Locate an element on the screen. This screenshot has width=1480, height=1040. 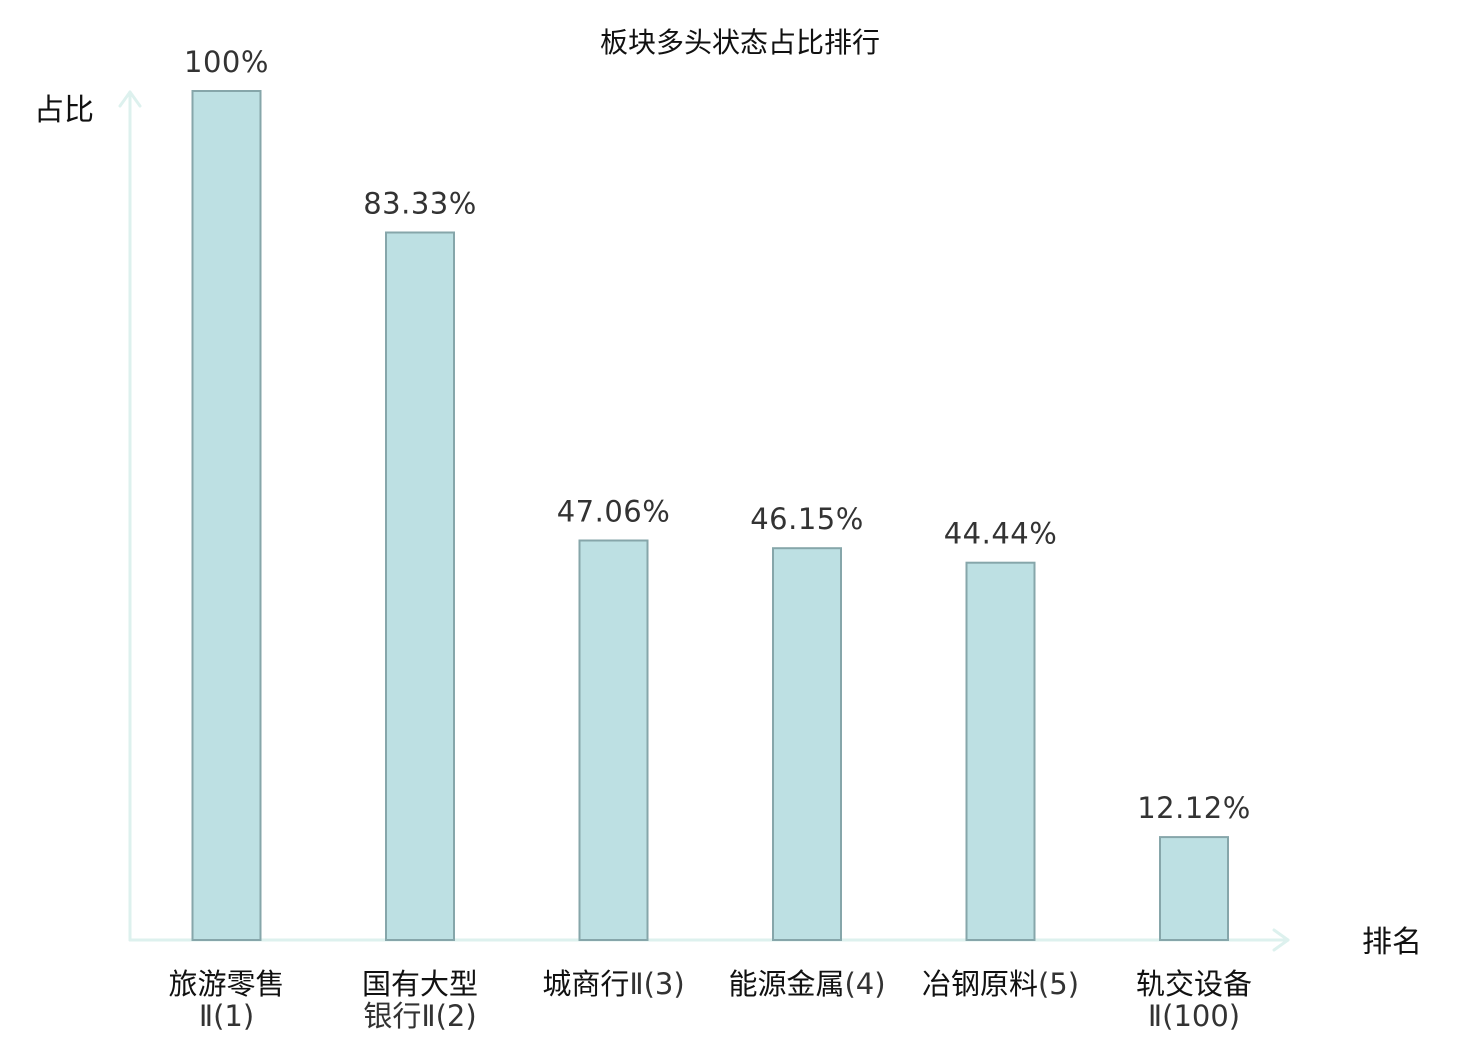
category-name: 冶钢原料 is located at coordinates (980, 984).